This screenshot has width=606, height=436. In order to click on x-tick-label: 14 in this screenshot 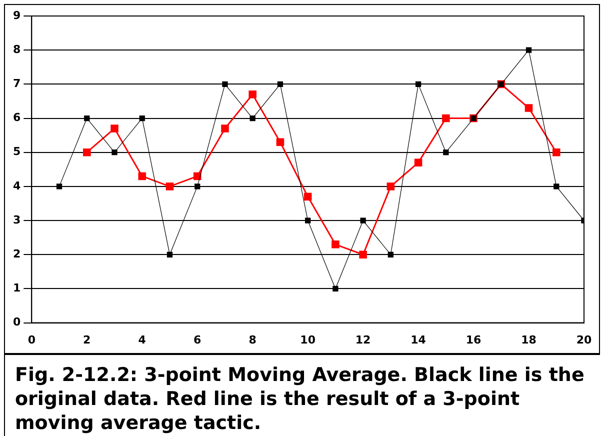, I will do `click(418, 339)`.